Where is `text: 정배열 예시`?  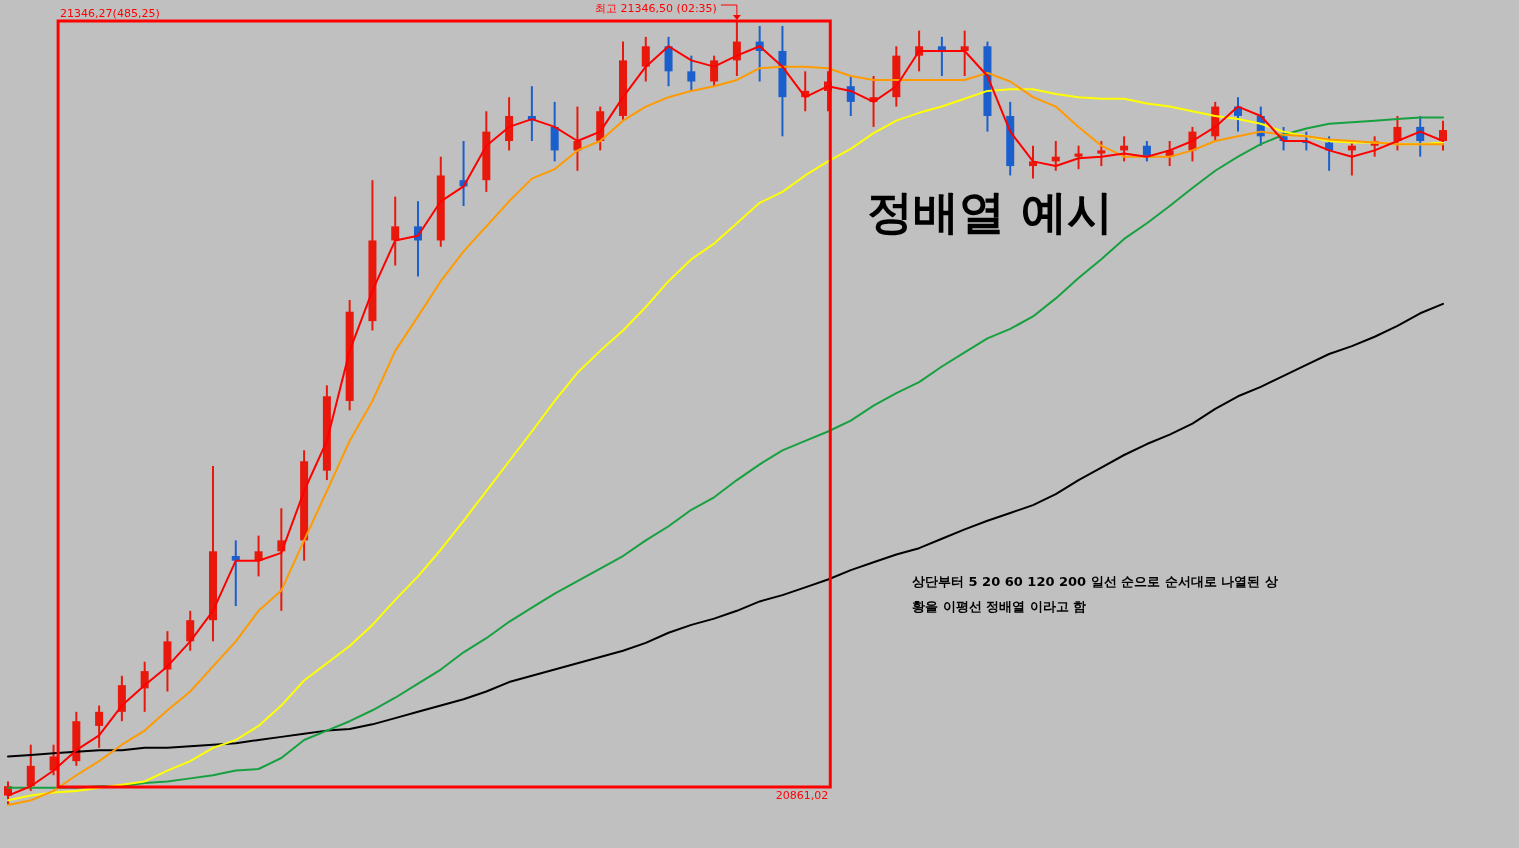 text: 정배열 예시 is located at coordinates (990, 212).